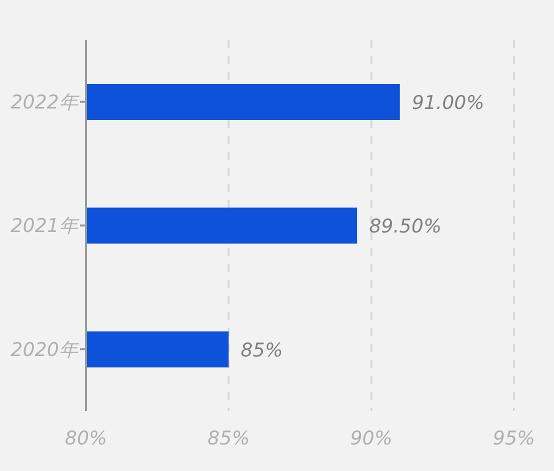 The image size is (554, 471). What do you see at coordinates (405, 227) in the screenshot?
I see `data-label: 89.50%` at bounding box center [405, 227].